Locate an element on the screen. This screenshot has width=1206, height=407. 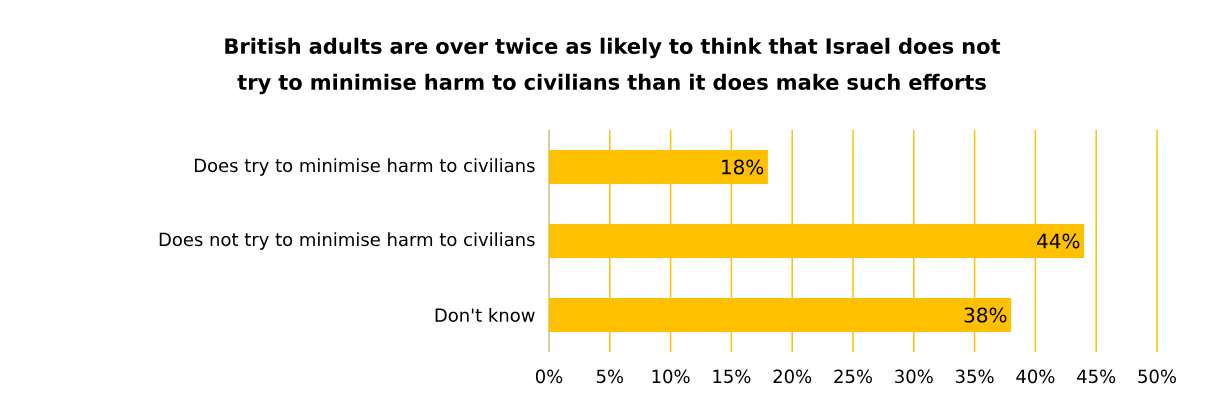
x-tick-label: 10% is located at coordinates (671, 376).